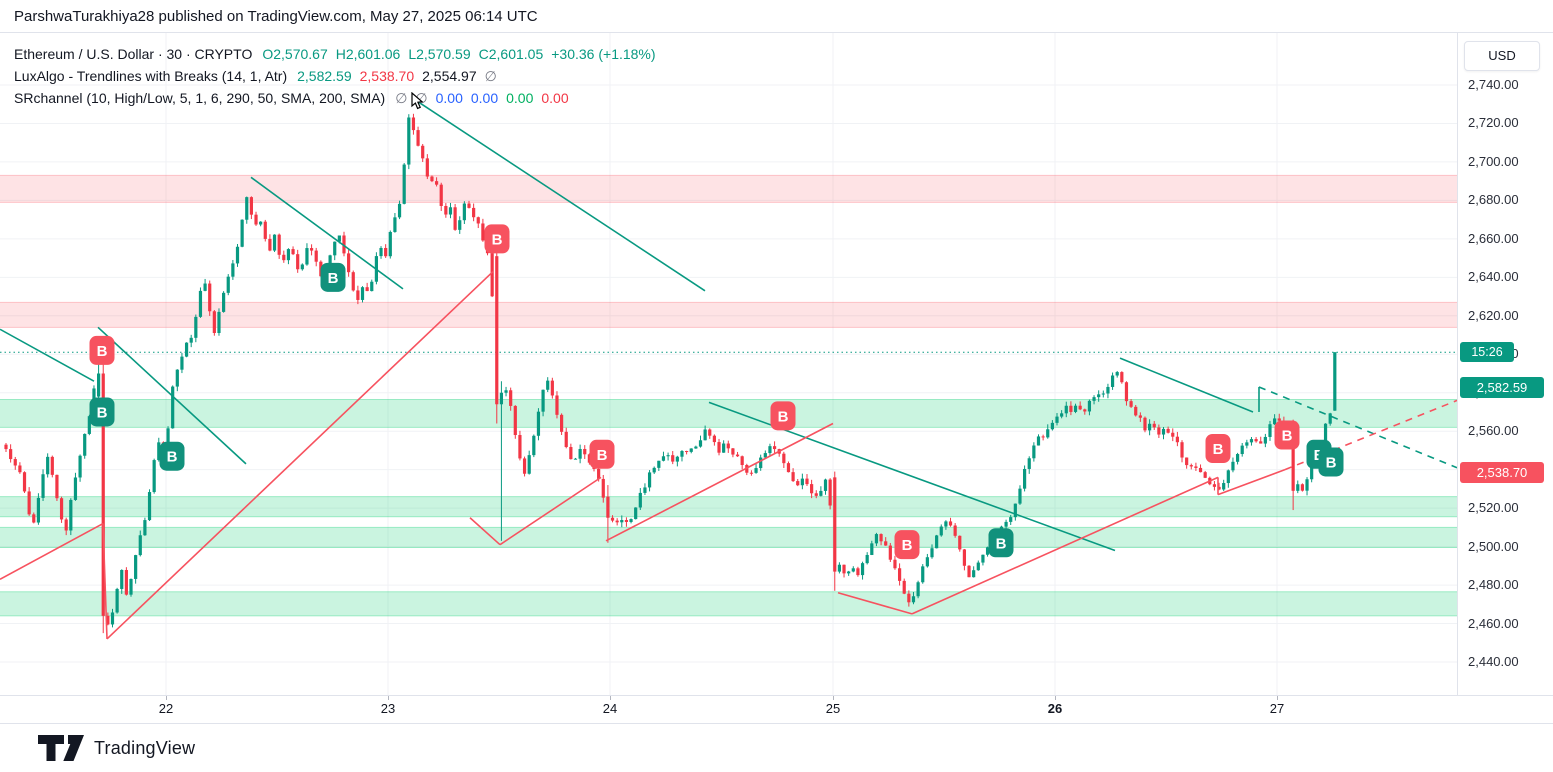 Image resolution: width=1553 pixels, height=772 pixels. What do you see at coordinates (1487, 352) in the screenshot?
I see `bar-countdown-badge: 15:26` at bounding box center [1487, 352].